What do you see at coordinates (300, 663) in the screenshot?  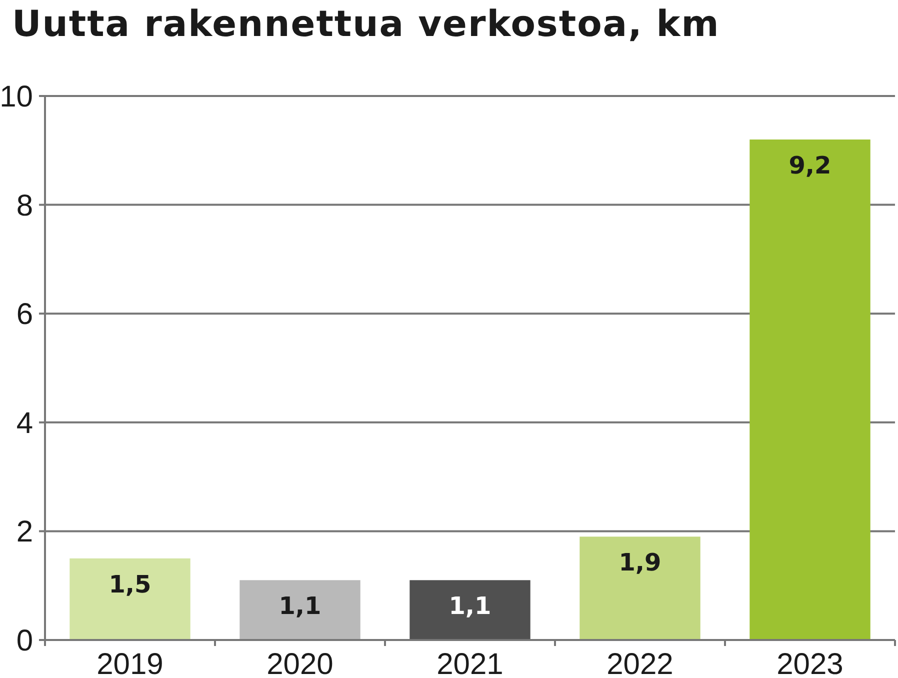 I see `x-tick-label: 2020` at bounding box center [300, 663].